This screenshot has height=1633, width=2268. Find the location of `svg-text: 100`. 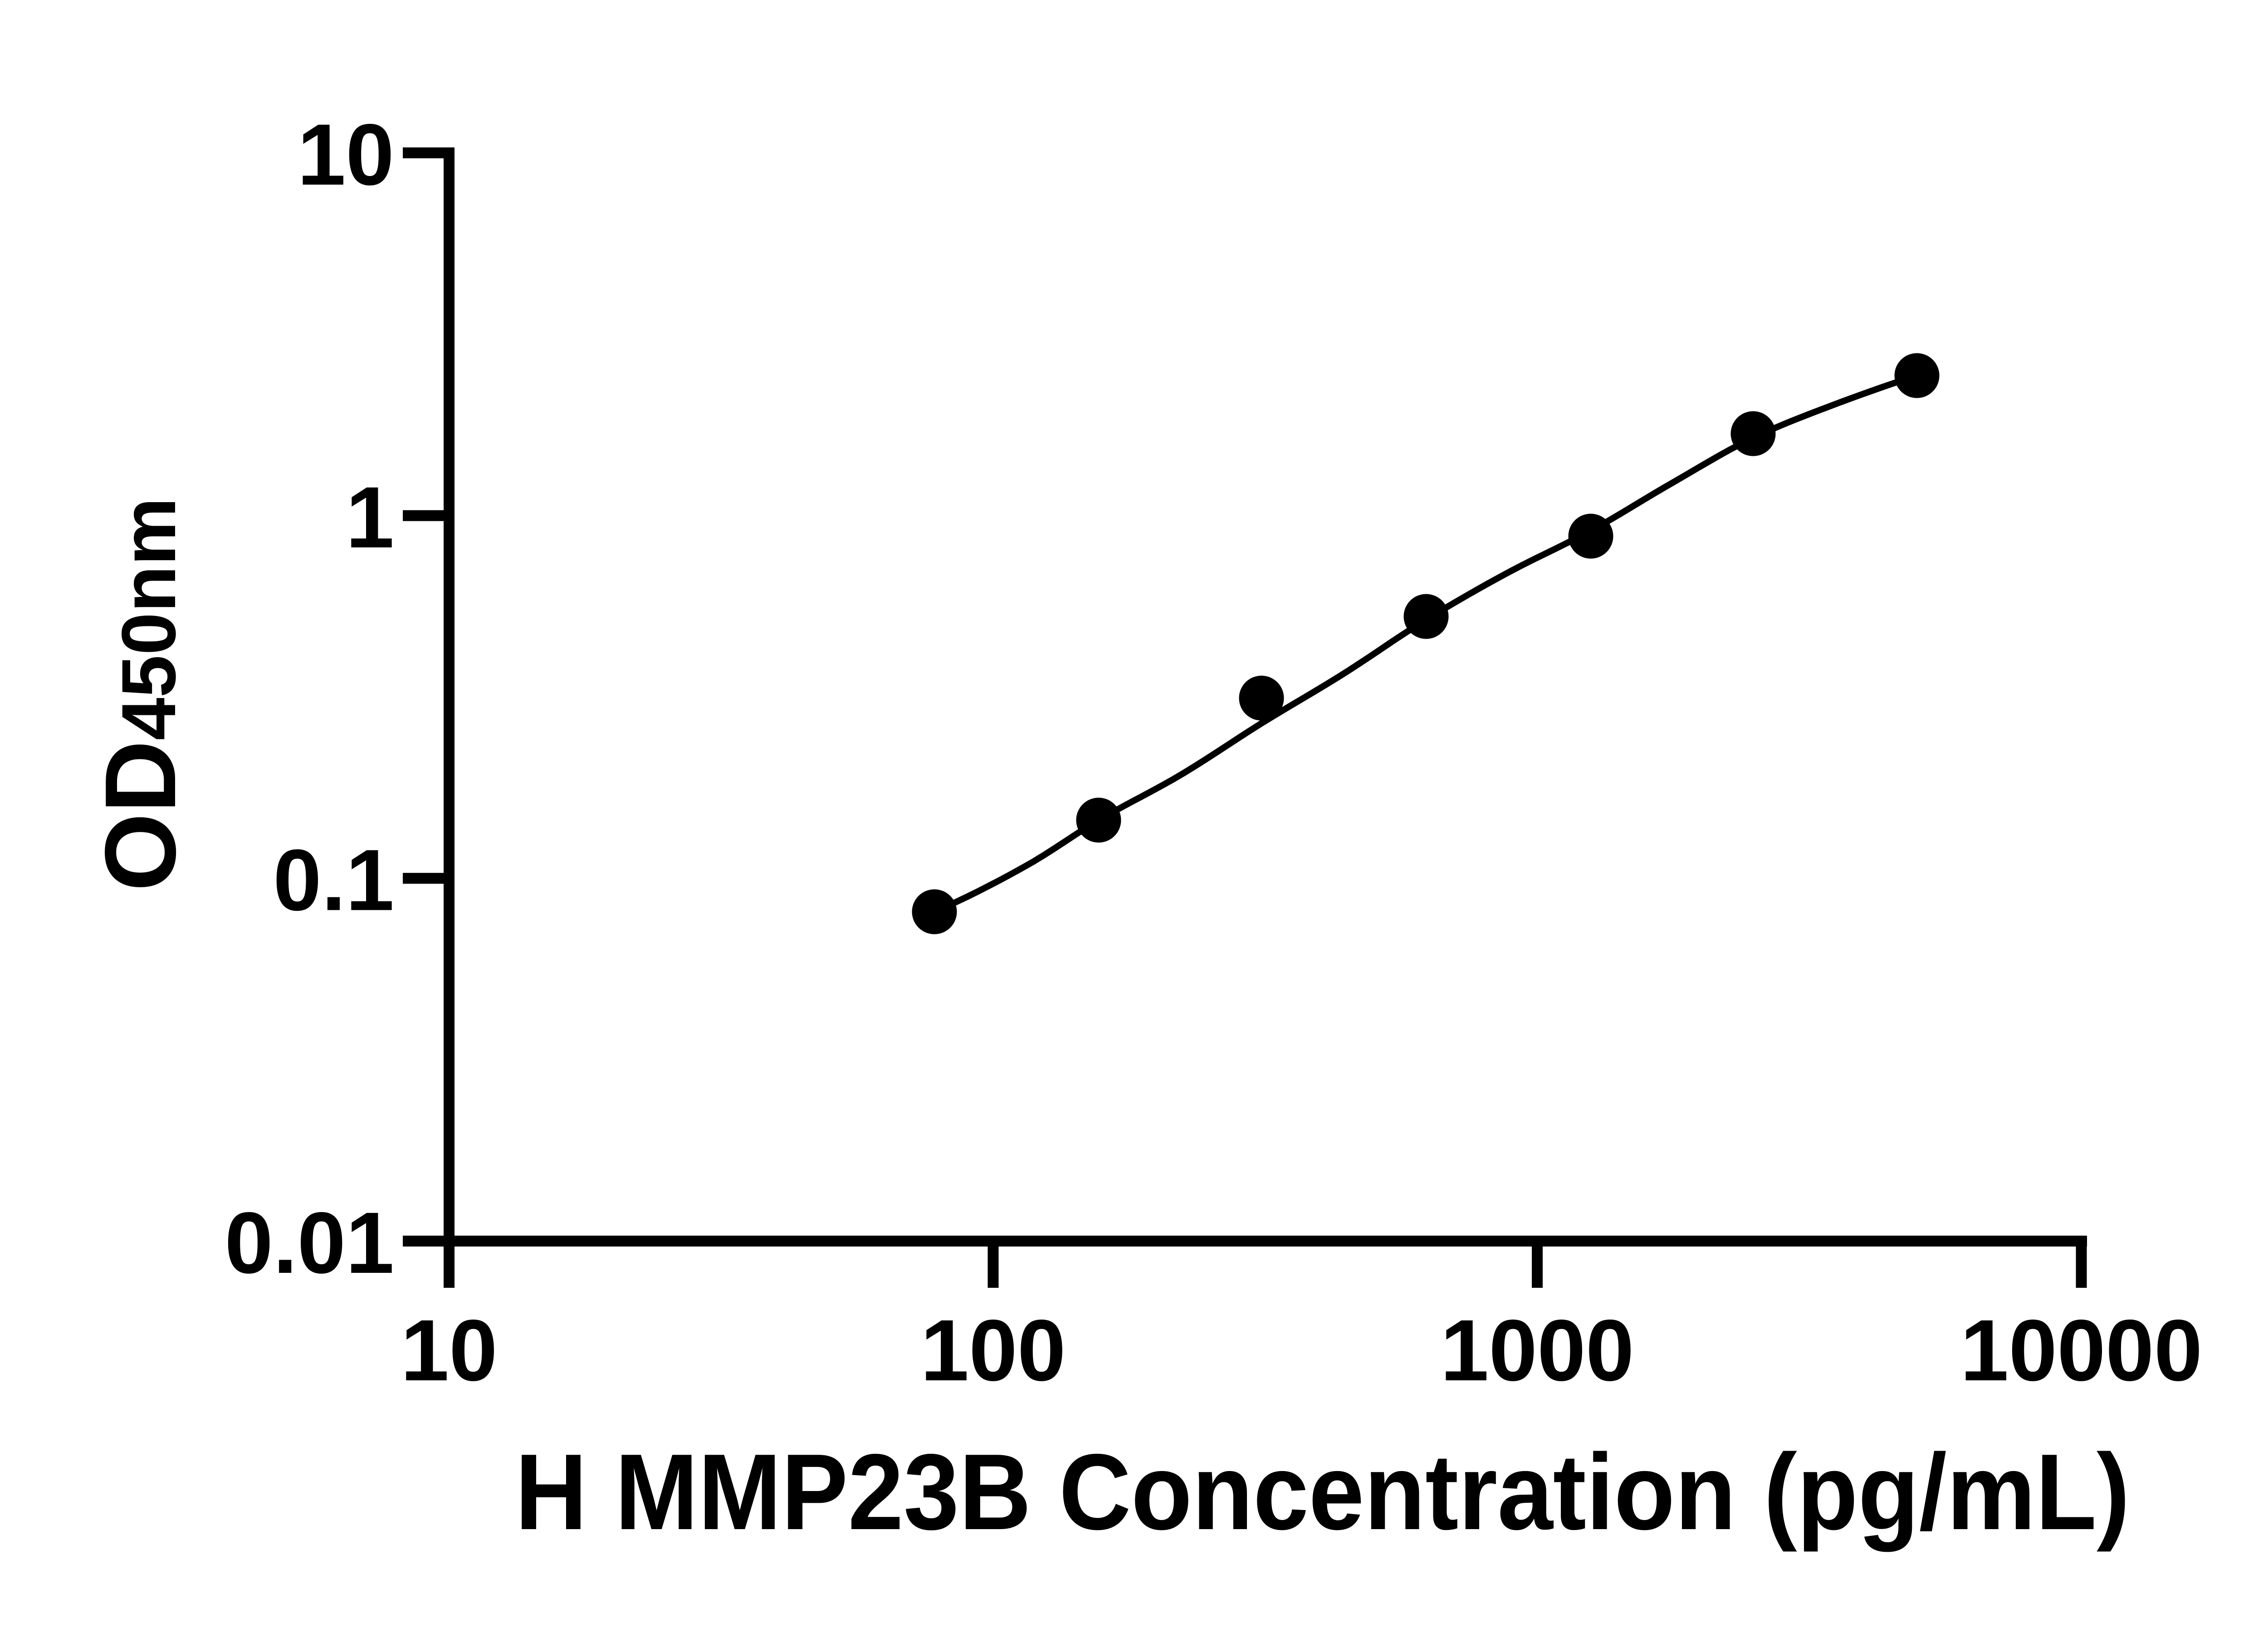

svg-text: 100 is located at coordinates (993, 1350).